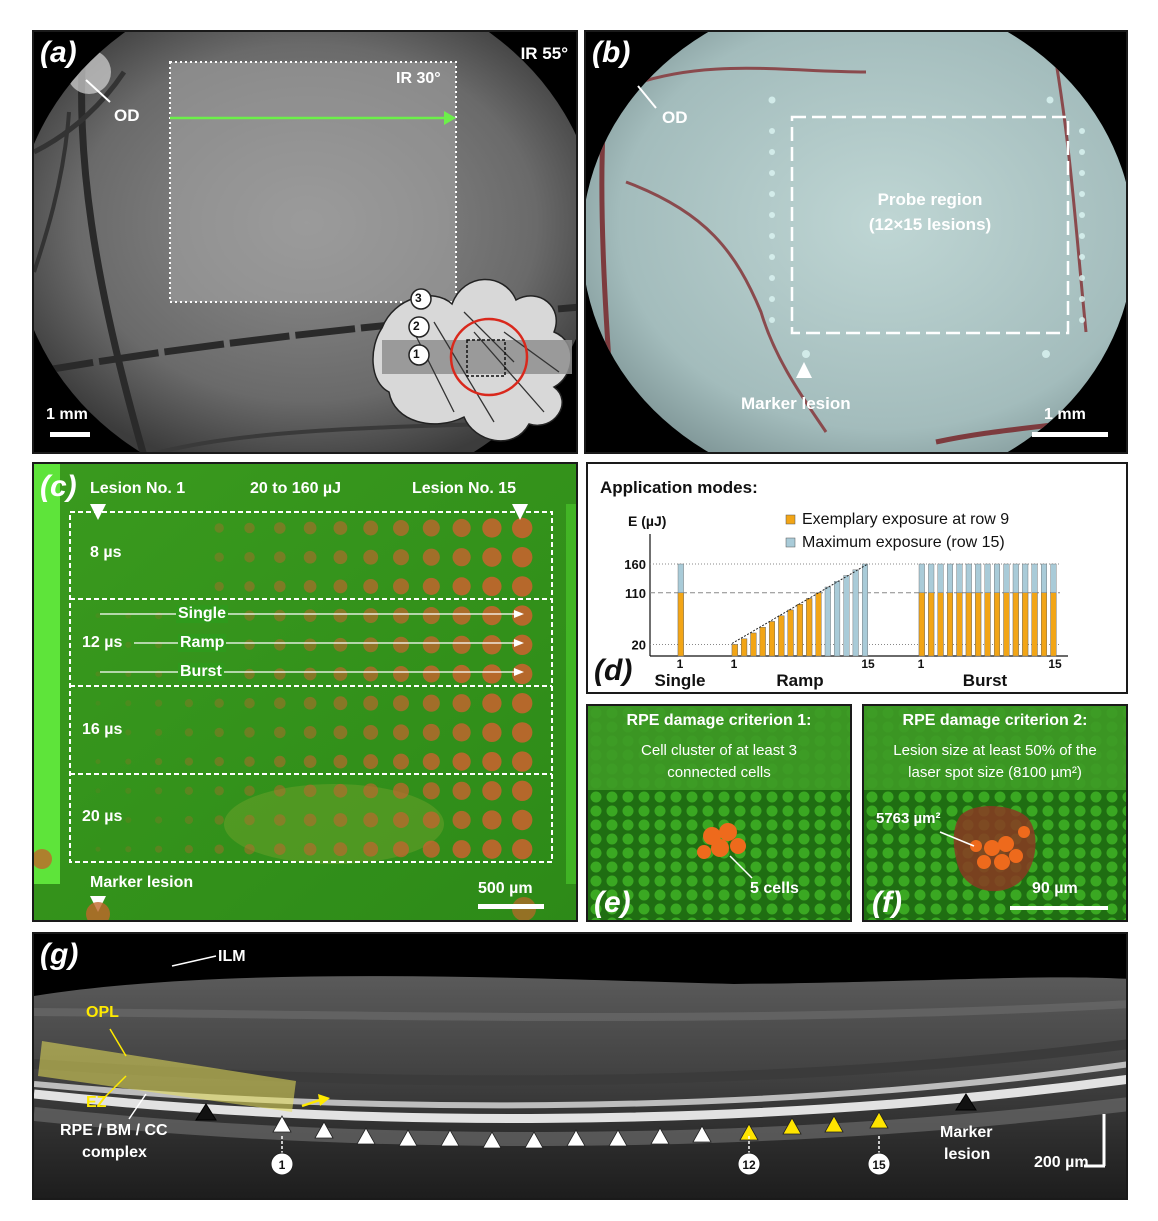 This screenshot has width=1158, height=1221. Describe the element at coordinates (966, 1132) in the screenshot. I see `marker-lesion-label: Marker` at that location.